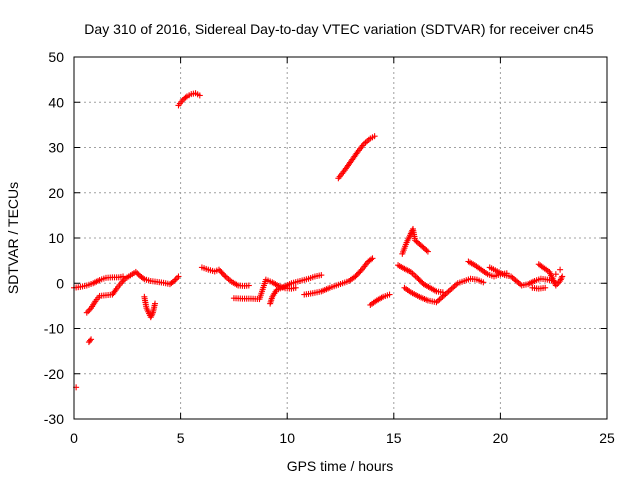 The width and height of the screenshot is (640, 480). What do you see at coordinates (56, 148) in the screenshot?
I see `y-tick-label: 30` at bounding box center [56, 148].